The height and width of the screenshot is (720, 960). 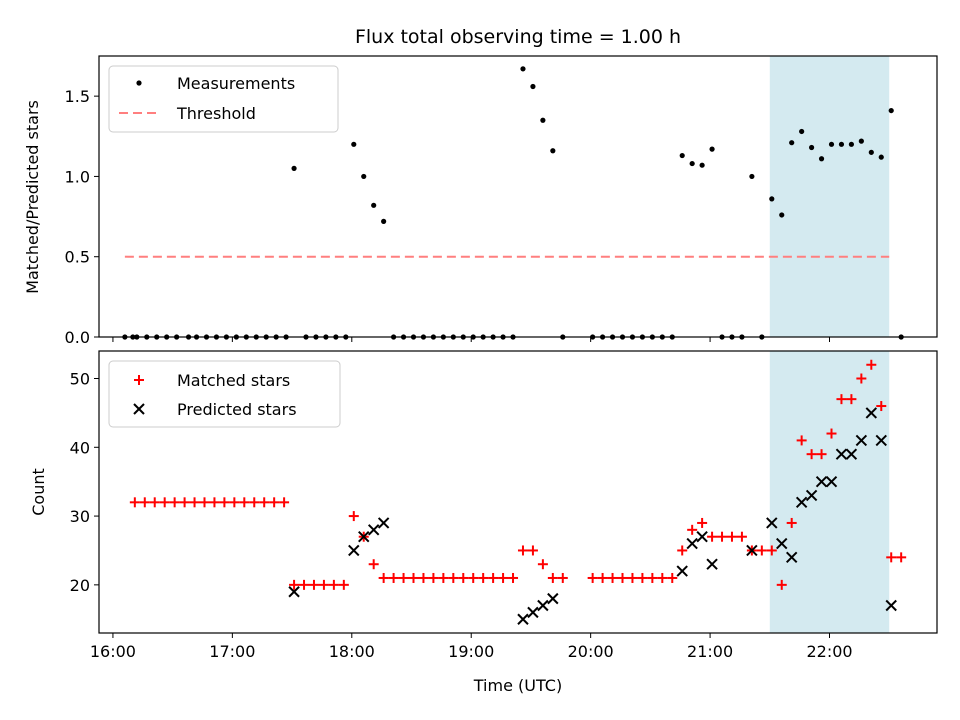 What do you see at coordinates (80, 585) in the screenshot?
I see `y-tick-label: 20` at bounding box center [80, 585].